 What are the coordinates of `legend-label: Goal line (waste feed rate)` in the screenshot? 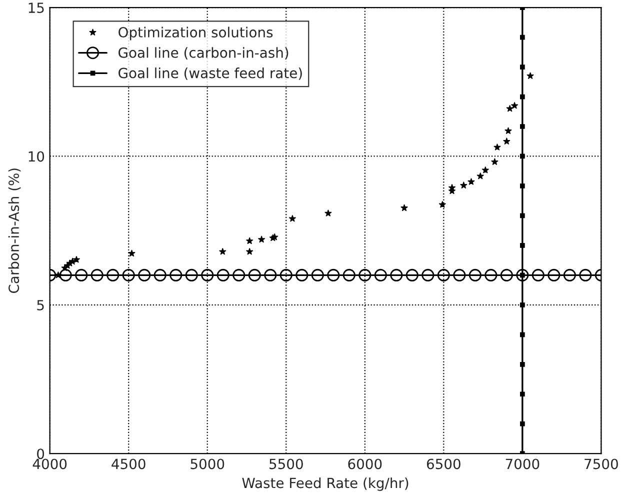 It's located at (210, 74).